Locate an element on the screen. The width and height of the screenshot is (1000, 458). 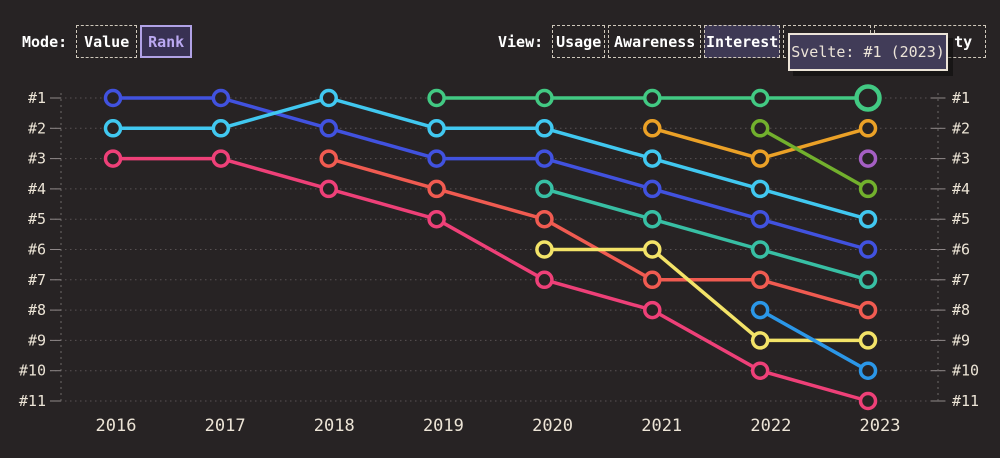
year-label: 2021 is located at coordinates (661, 426).